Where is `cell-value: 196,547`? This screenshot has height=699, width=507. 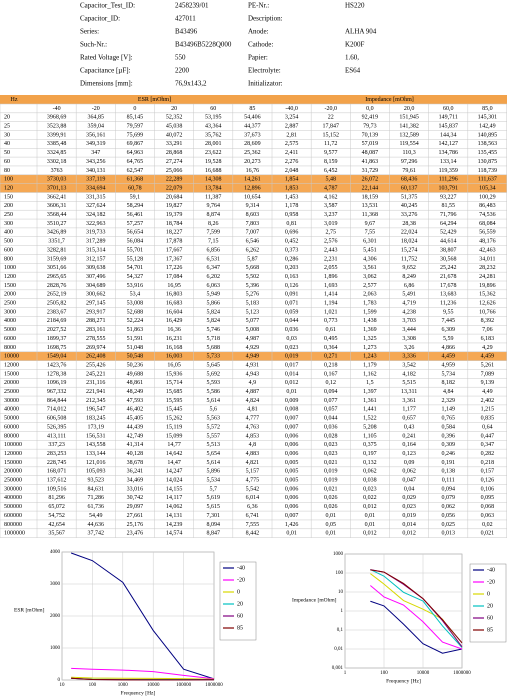 cell-value: 196,547 is located at coordinates (96, 410).